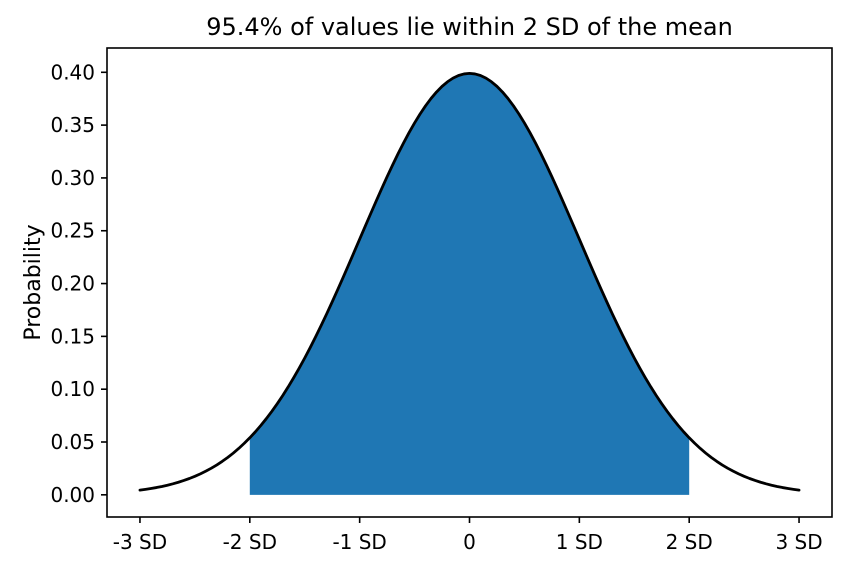 The image size is (859, 573). Describe the element at coordinates (72, 178) in the screenshot. I see `y-tick-label: 0.30` at that location.